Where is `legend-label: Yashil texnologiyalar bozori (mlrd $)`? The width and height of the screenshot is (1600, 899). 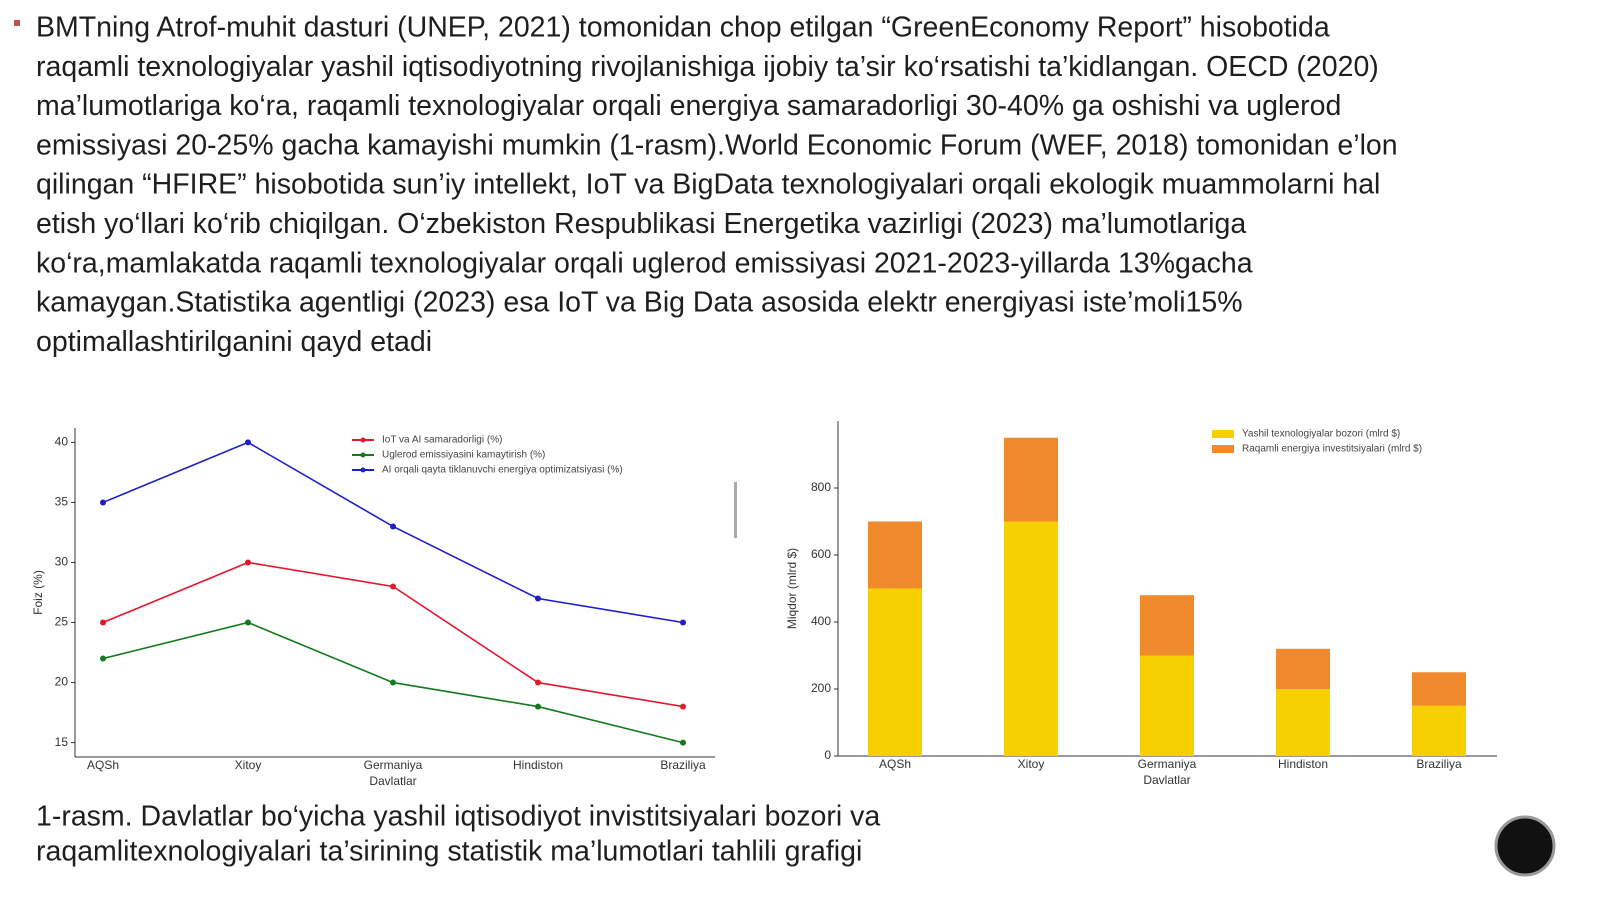 legend-label: Yashil texnologiyalar bozori (mlrd $) is located at coordinates (1321, 434).